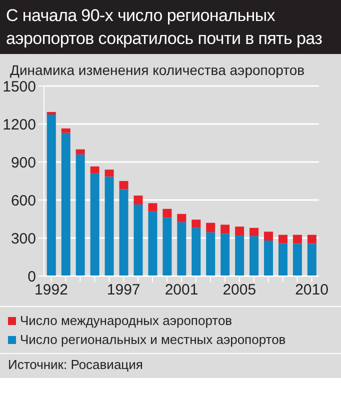 The image size is (341, 397). What do you see at coordinates (23, 201) in the screenshot?
I see `y-tick-label: 600` at bounding box center [23, 201].